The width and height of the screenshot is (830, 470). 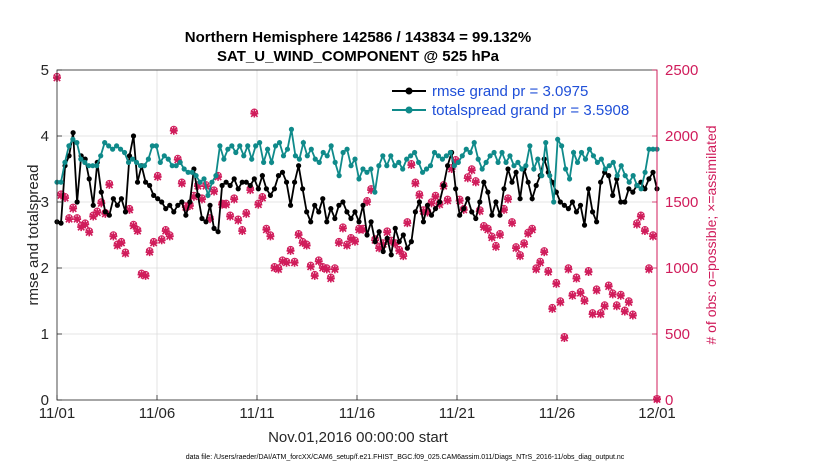 What do you see at coordinates (711, 234) in the screenshot?
I see `y-right-axis-label: # of obs: o=possible; ×=assimilated` at bounding box center [711, 234].